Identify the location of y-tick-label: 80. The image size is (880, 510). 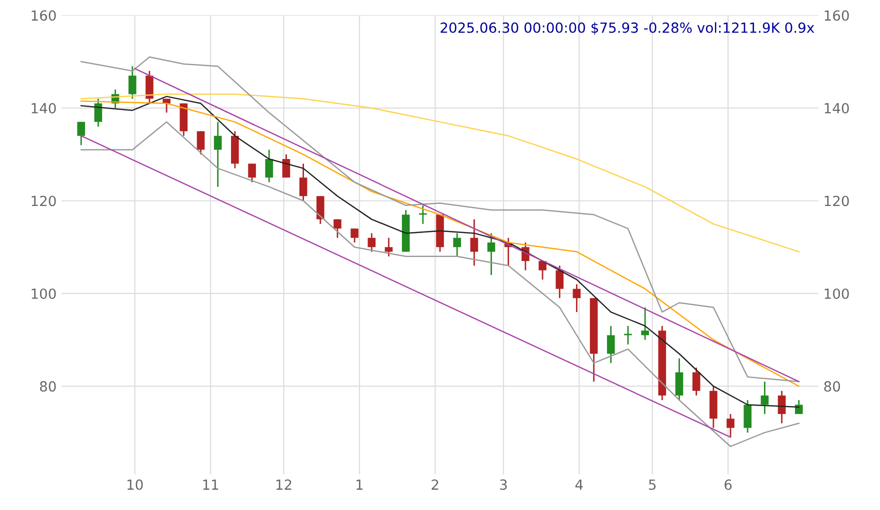
(48, 386).